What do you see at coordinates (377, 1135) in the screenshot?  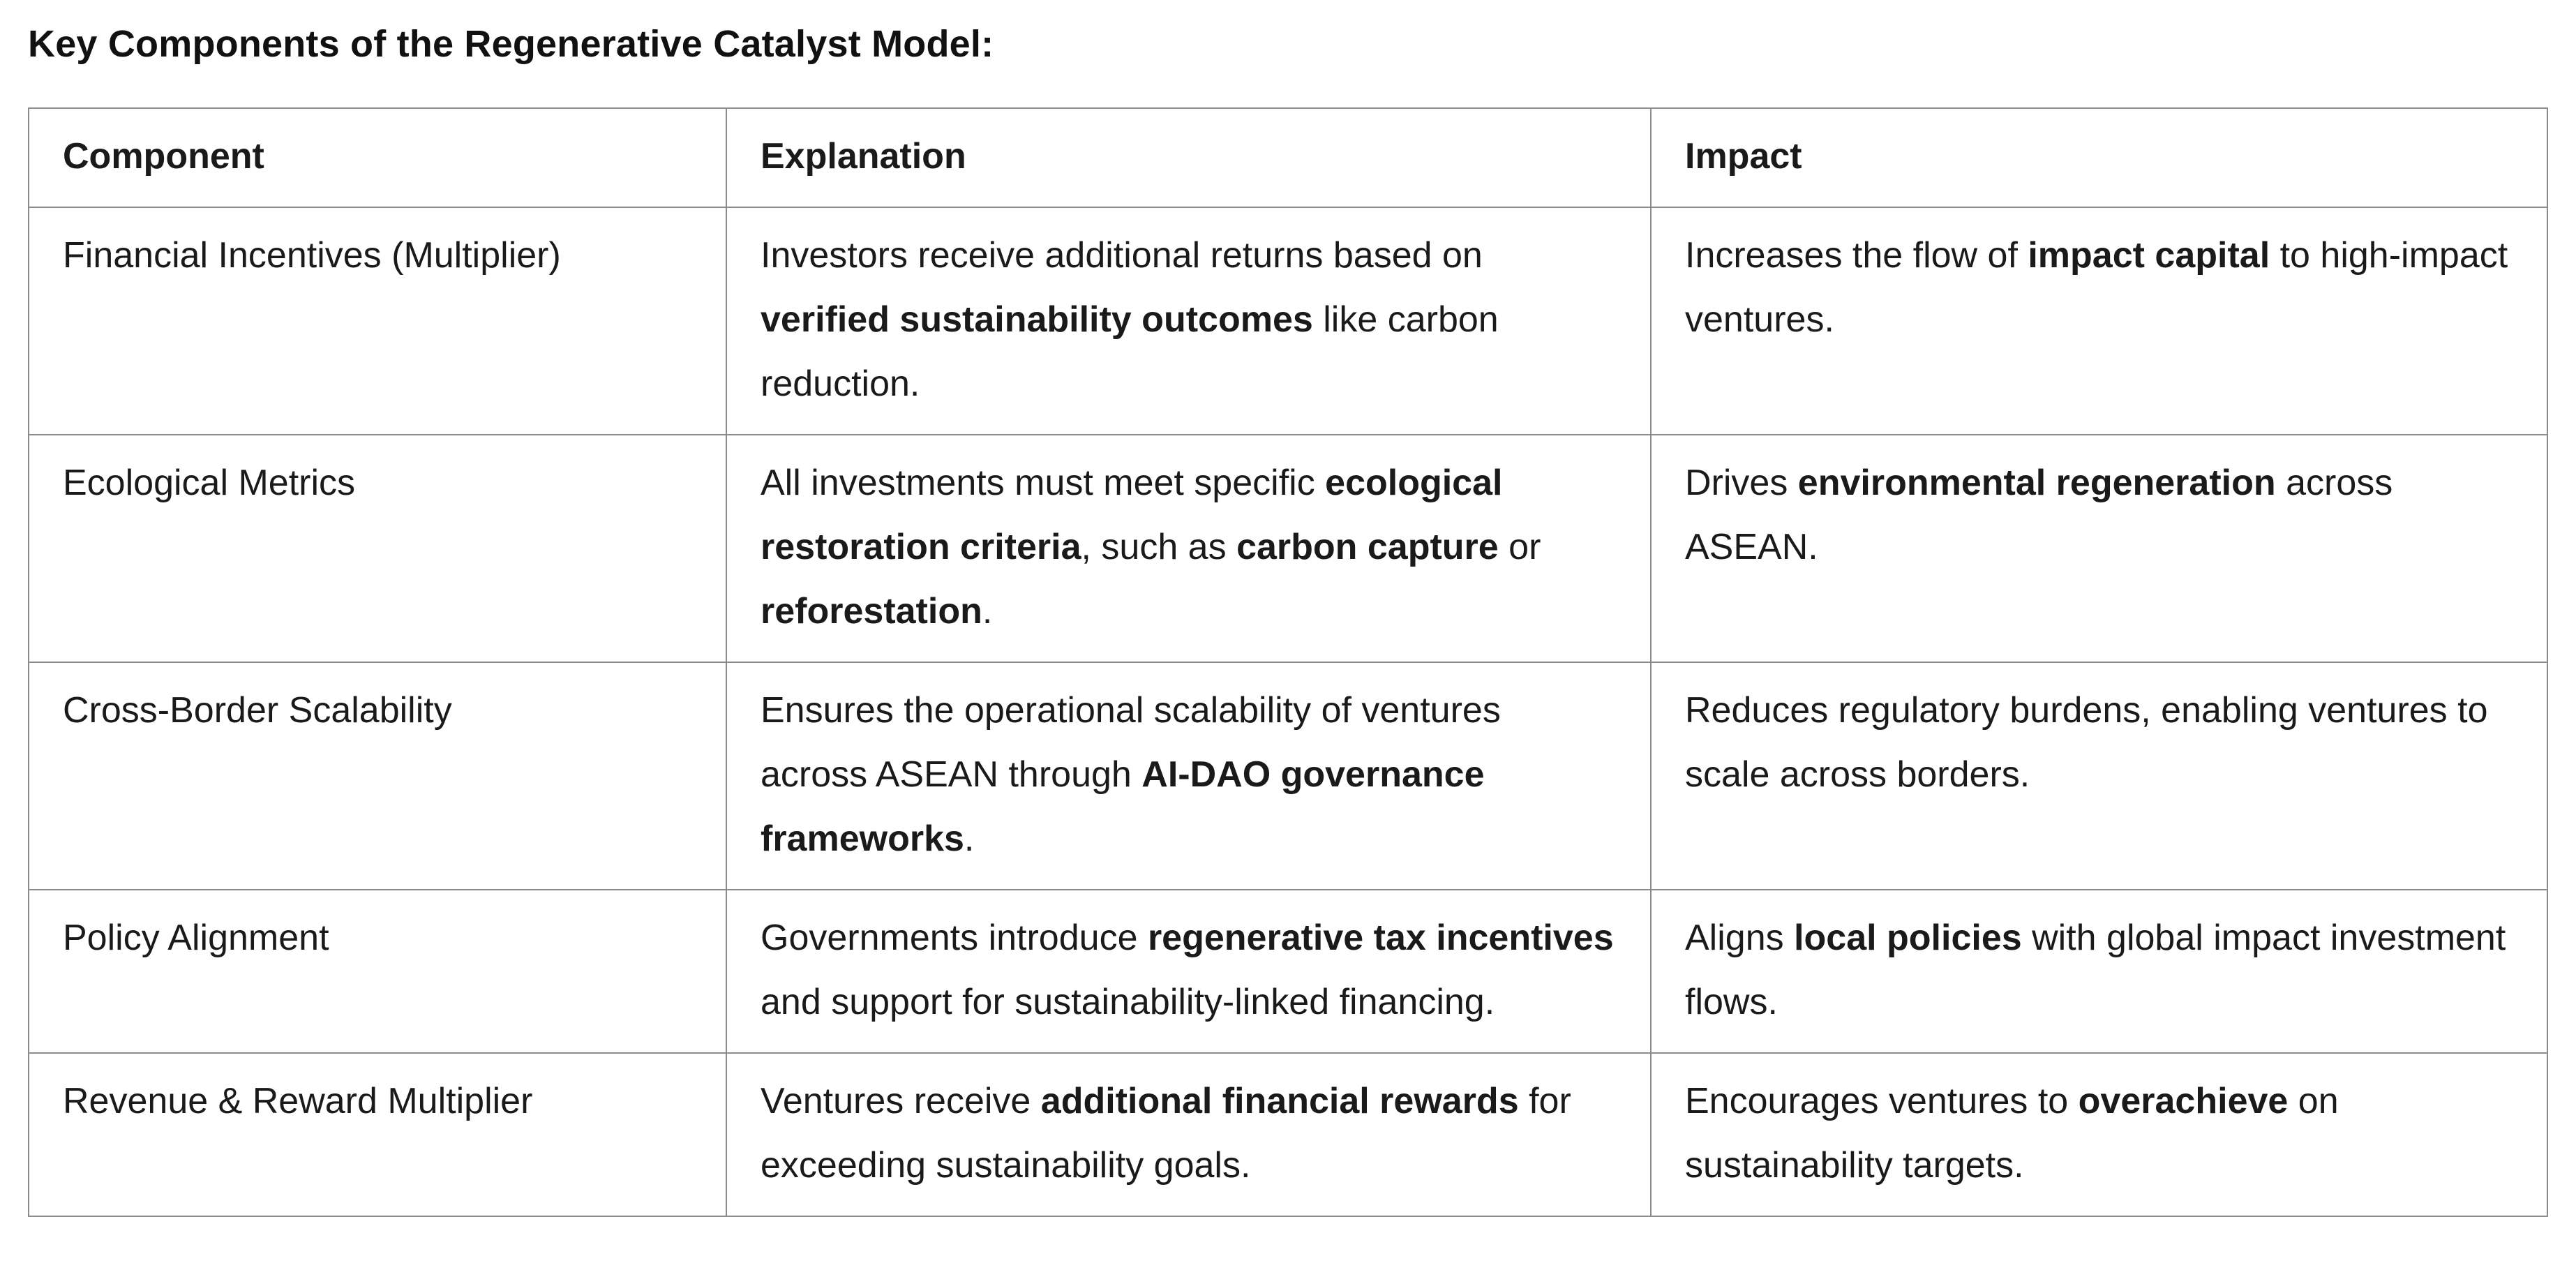 I see `component-cell: Revenue & Reward Multiplier` at bounding box center [377, 1135].